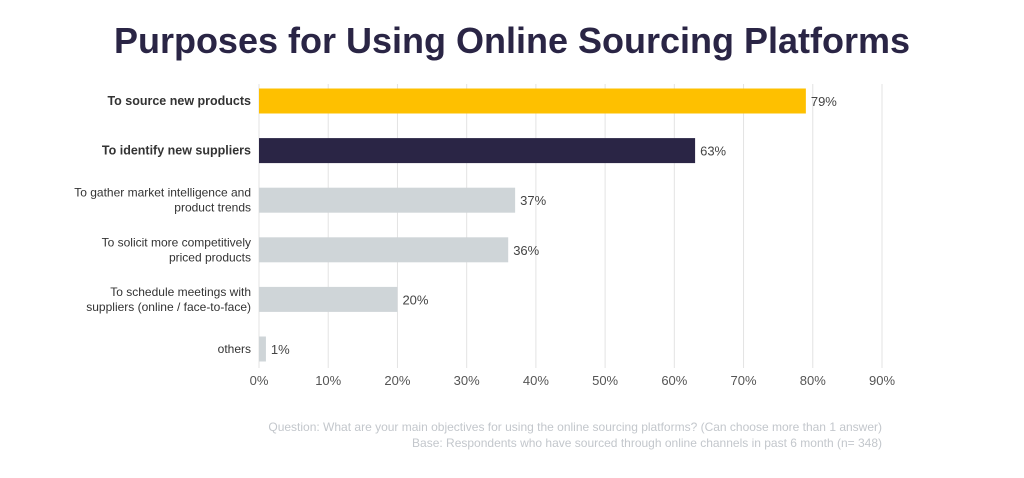 Image resolution: width=1024 pixels, height=478 pixels. What do you see at coordinates (713, 151) in the screenshot?
I see `value-label: 63%` at bounding box center [713, 151].